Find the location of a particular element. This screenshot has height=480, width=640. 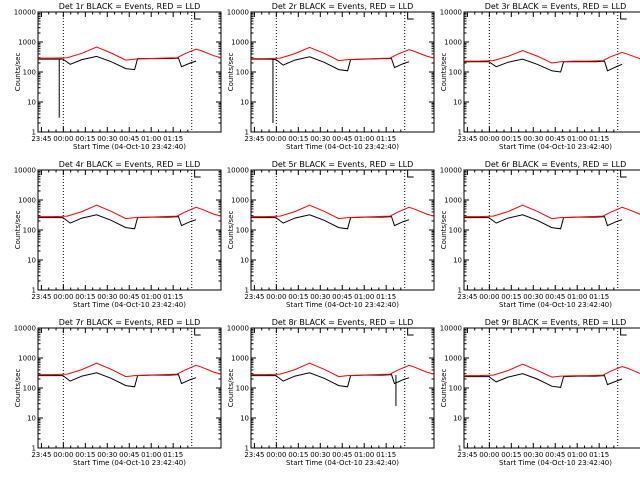

chart-title: Det 1r BLACK = Events, RED = LLD is located at coordinates (130, 6).